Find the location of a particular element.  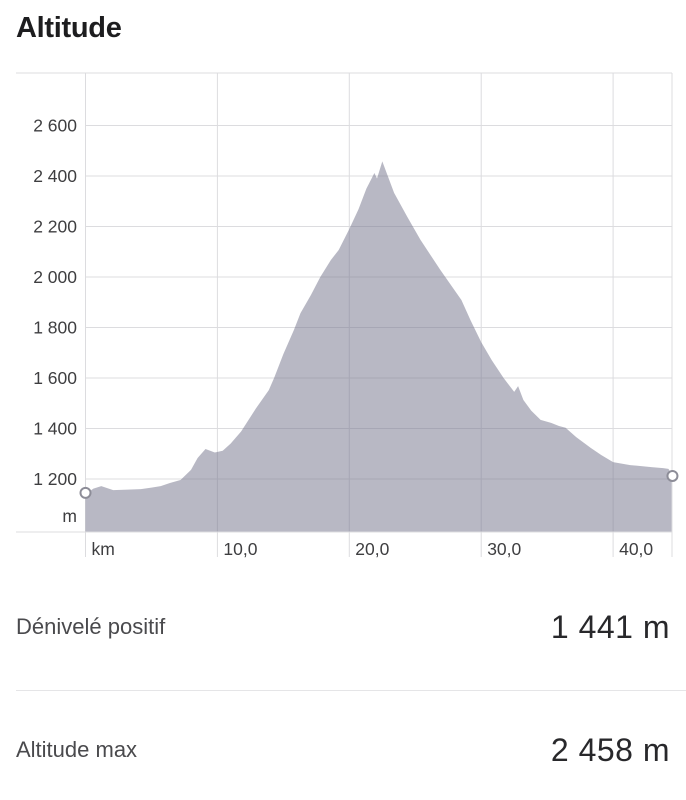

stat-value-denivele-positif: 1 441 m is located at coordinates (610, 626).